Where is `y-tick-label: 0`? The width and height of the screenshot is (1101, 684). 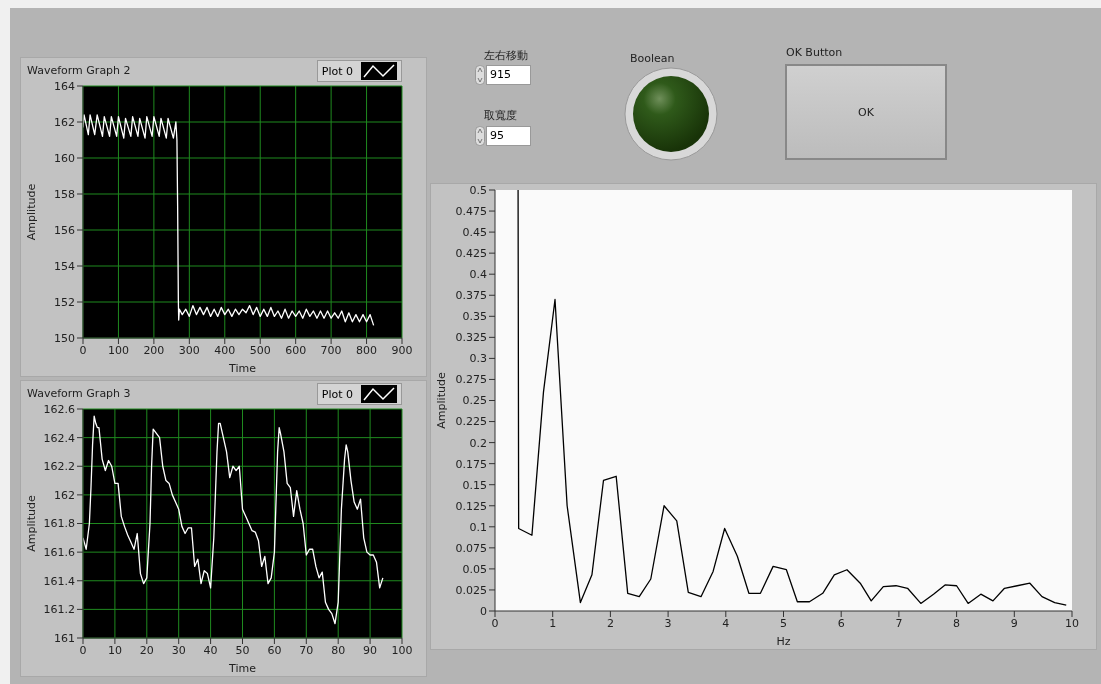 y-tick-label: 0 is located at coordinates (483, 611).